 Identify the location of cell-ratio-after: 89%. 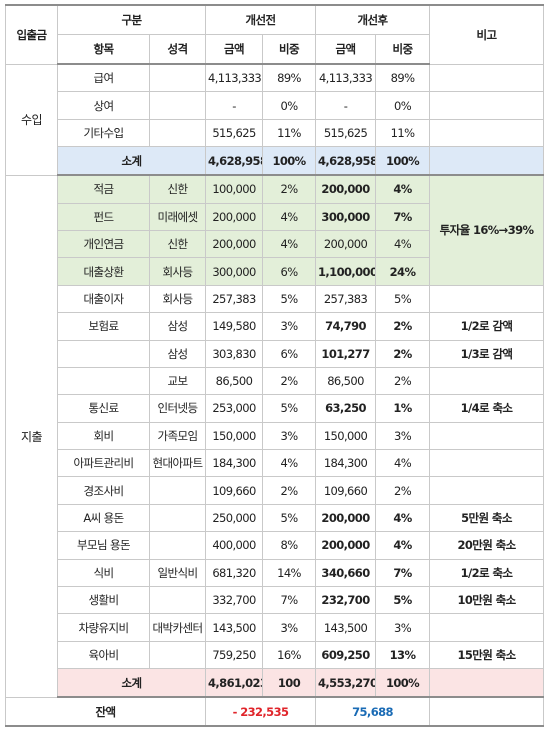
(403, 78).